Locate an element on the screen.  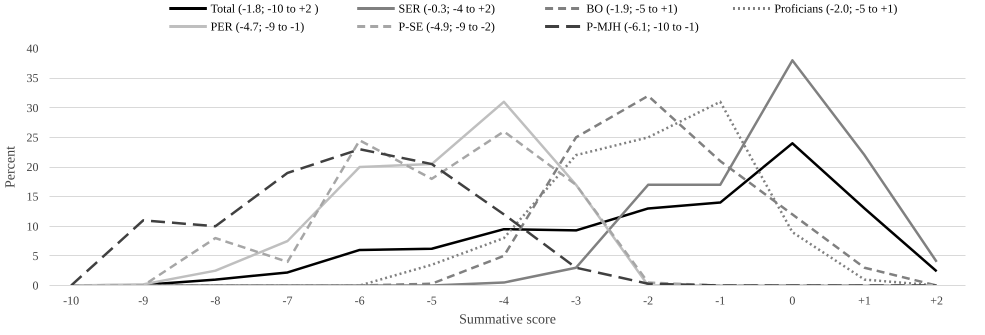
y-tick-label: 35 is located at coordinates (32, 78).